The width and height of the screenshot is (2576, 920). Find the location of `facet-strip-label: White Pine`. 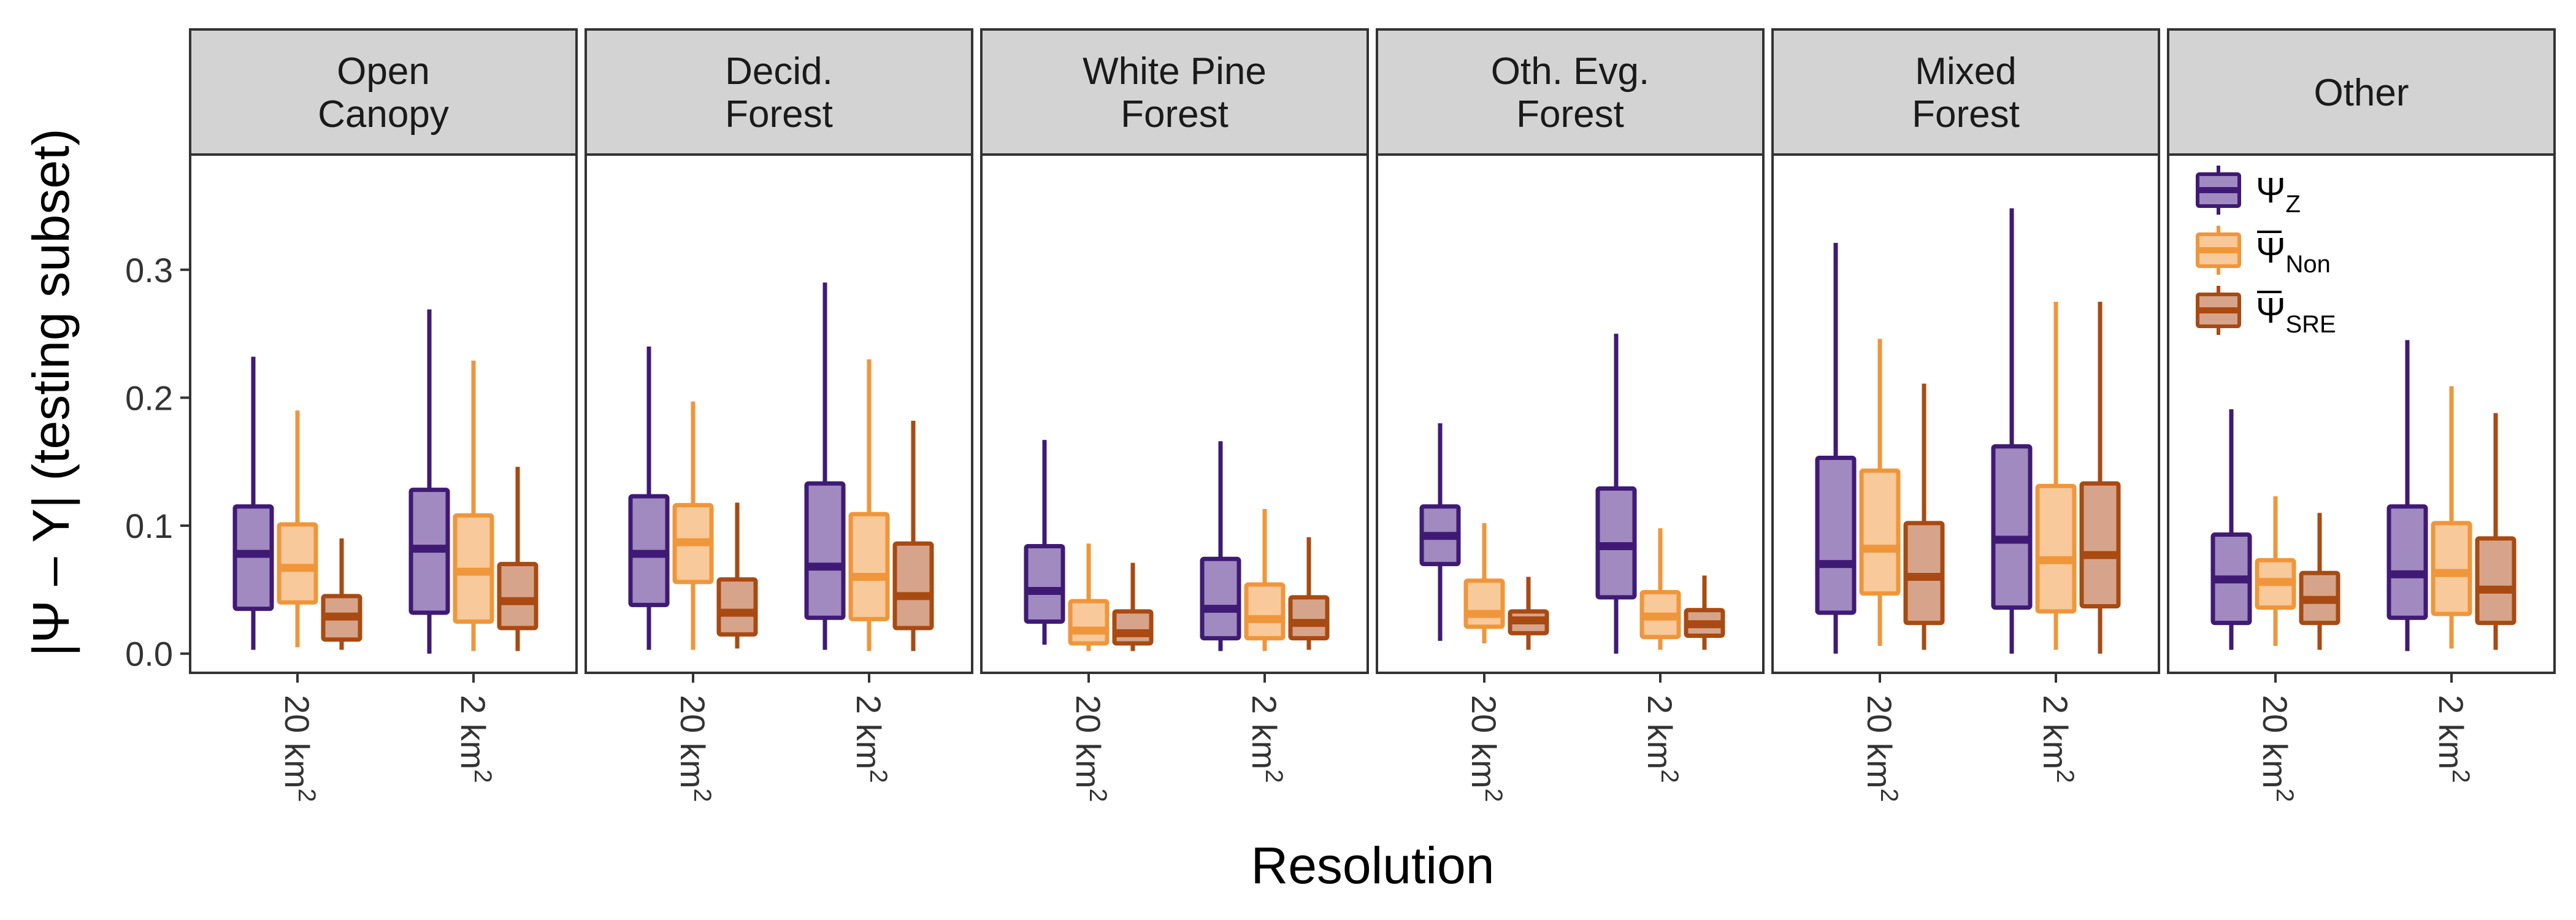

facet-strip-label: White Pine is located at coordinates (1175, 71).